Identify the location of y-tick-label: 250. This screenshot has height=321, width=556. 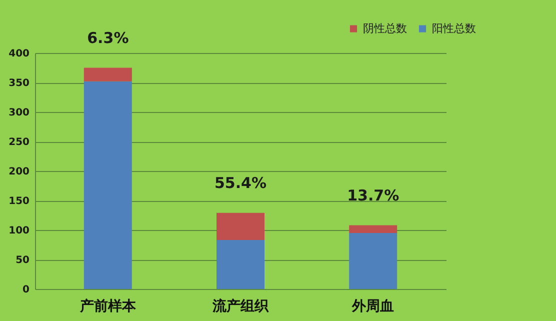
(19, 142).